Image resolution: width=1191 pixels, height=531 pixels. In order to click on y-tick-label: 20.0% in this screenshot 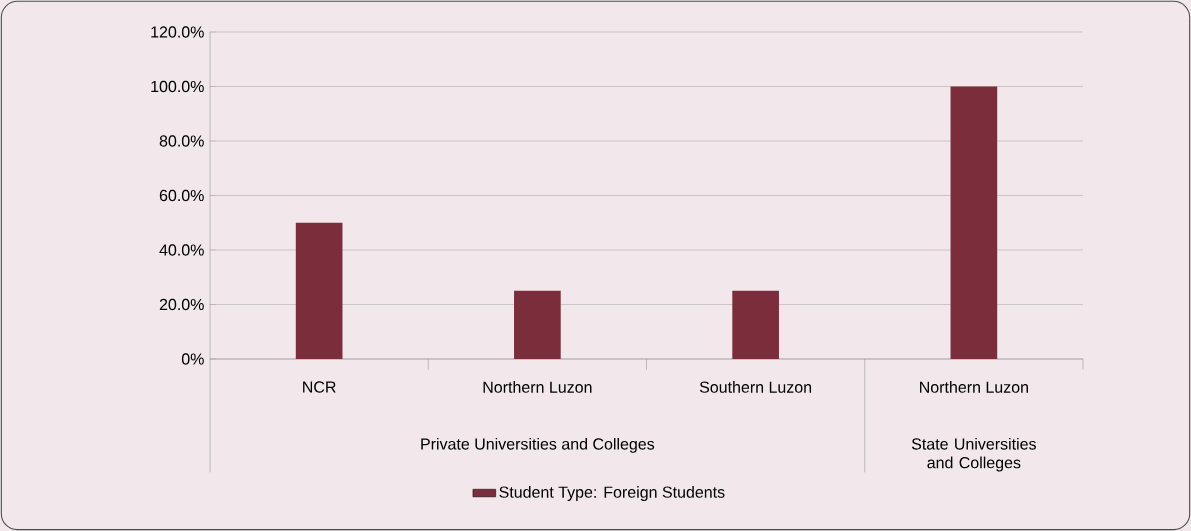, I will do `click(181, 304)`.